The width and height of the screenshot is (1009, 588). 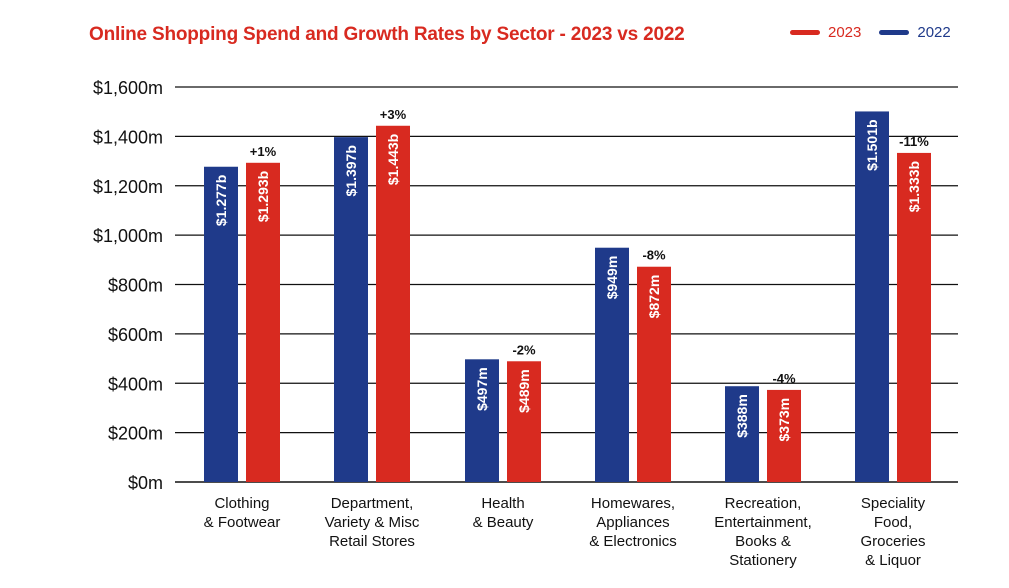 I want to click on category-label: Recreation,, so click(x=763, y=503).